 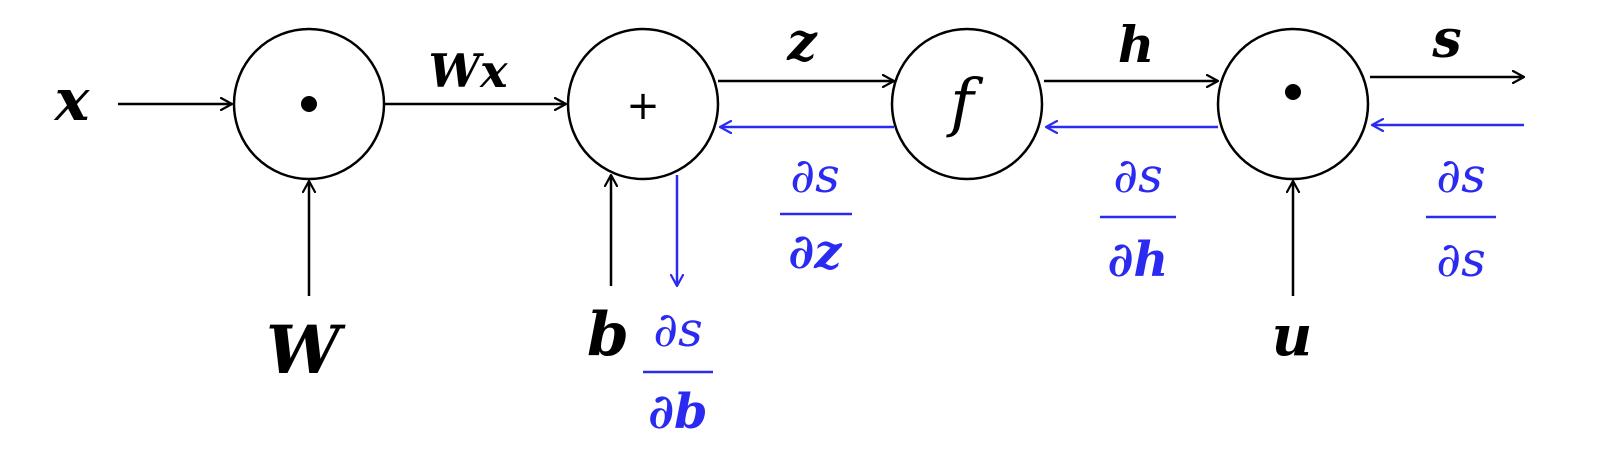 I want to click on grad-dh-numerator: ∂s, so click(x=1137, y=176).